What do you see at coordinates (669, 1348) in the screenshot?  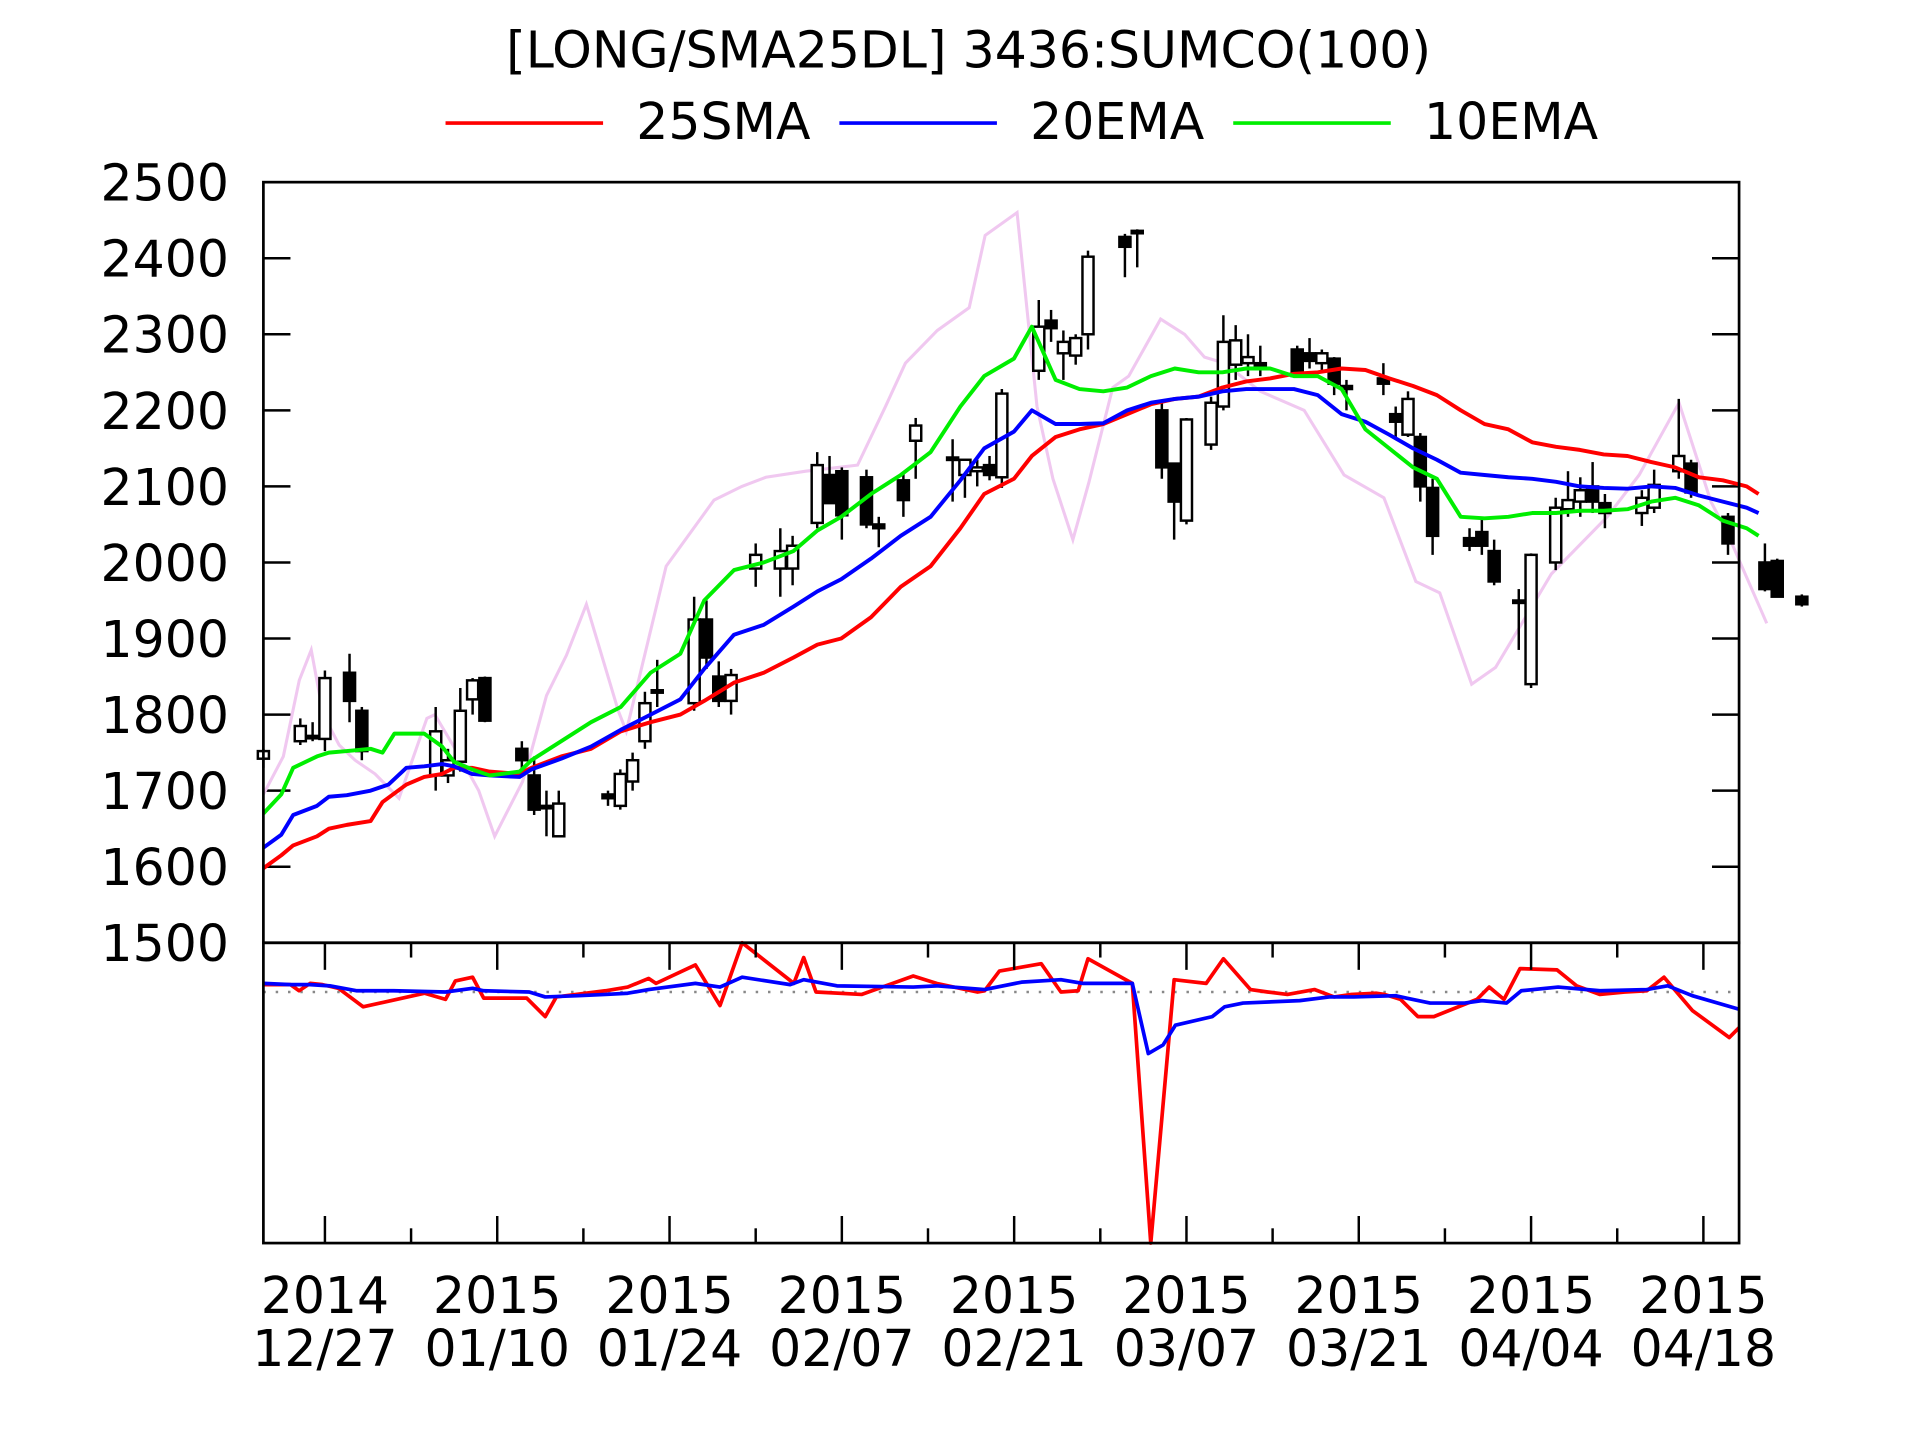 I see `x-tick-date: 01/24` at bounding box center [669, 1348].